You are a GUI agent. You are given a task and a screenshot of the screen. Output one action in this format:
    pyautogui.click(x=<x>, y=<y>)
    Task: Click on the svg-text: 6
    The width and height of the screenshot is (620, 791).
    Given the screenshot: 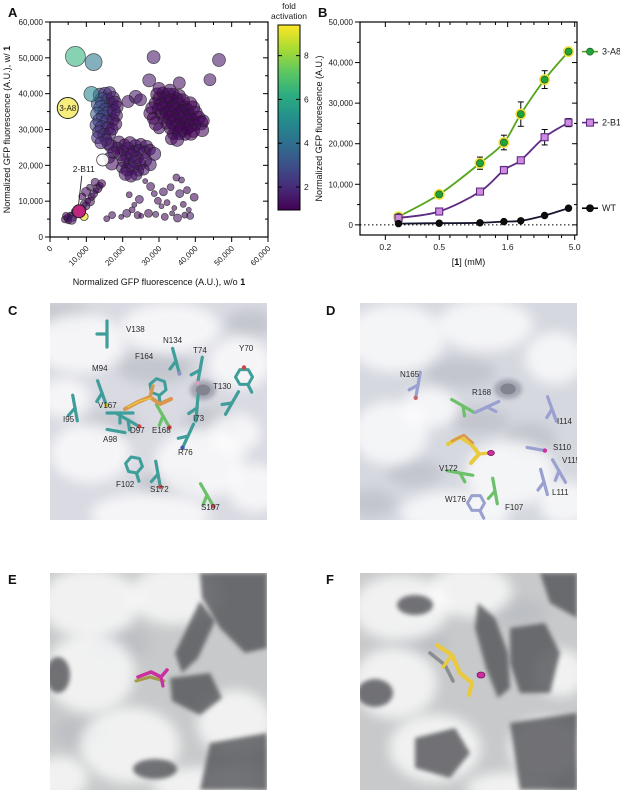 What is the action you would take?
    pyautogui.click(x=306, y=99)
    